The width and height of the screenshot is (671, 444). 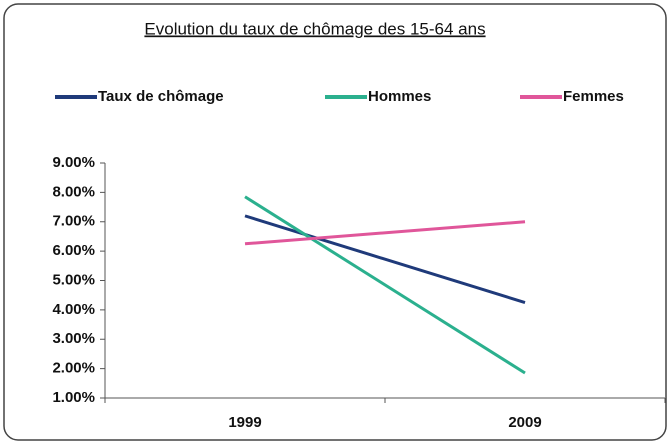 What do you see at coordinates (73, 338) in the screenshot?
I see `y-tick-label: 3.00%` at bounding box center [73, 338].